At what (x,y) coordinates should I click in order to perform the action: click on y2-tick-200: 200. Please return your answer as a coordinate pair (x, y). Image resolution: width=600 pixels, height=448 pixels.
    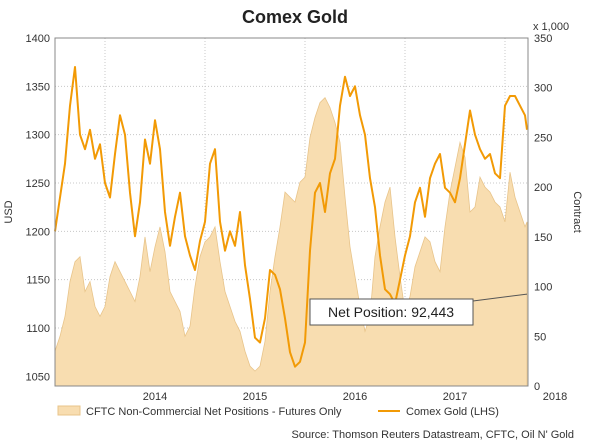
    Looking at the image, I should click on (543, 188).